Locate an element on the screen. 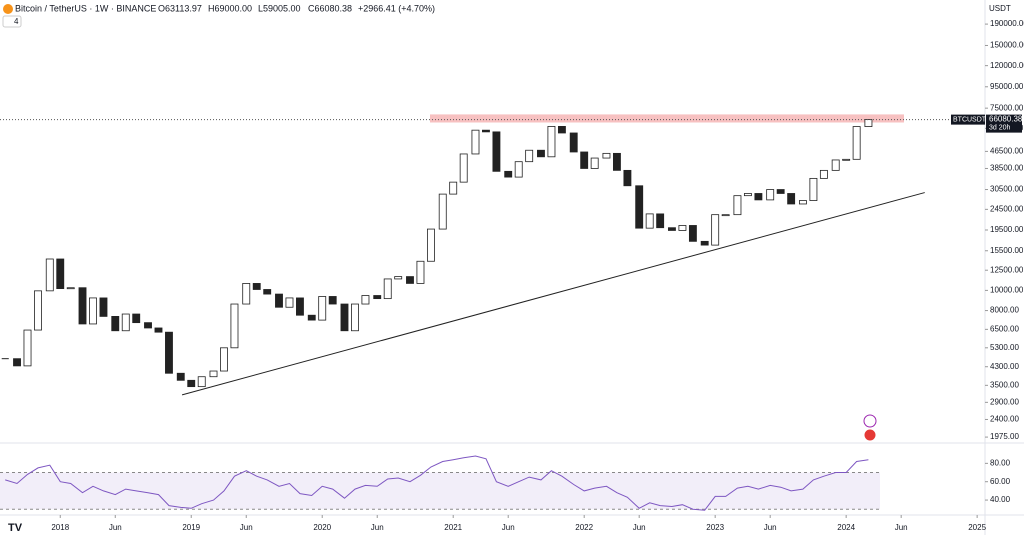 This screenshot has width=1024, height=535. x-tick-label: 2020 is located at coordinates (322, 527).